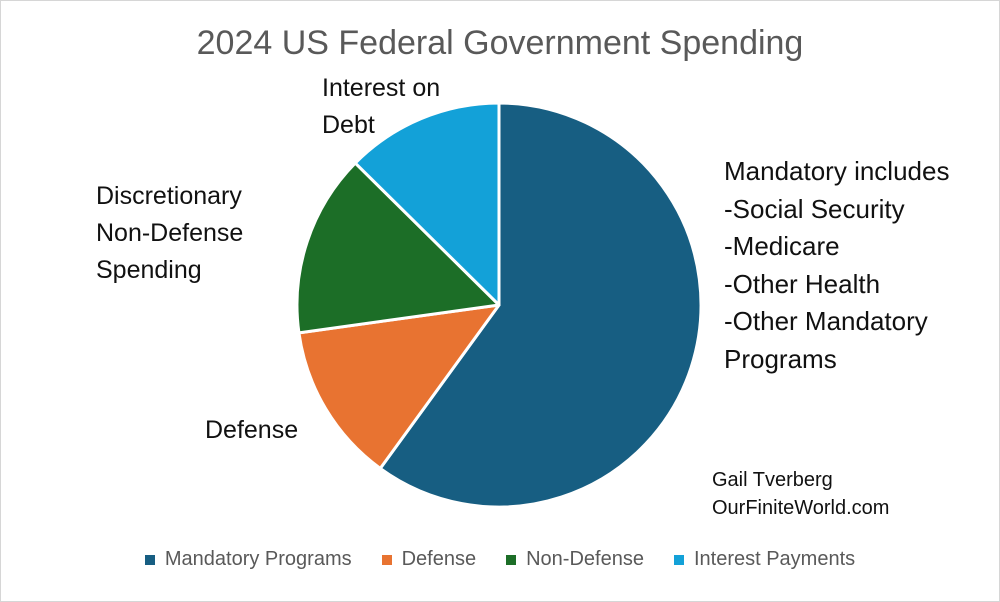 This screenshot has height=602, width=1000. I want to click on nondefense-label-line-1: Discretionary, so click(169, 196).